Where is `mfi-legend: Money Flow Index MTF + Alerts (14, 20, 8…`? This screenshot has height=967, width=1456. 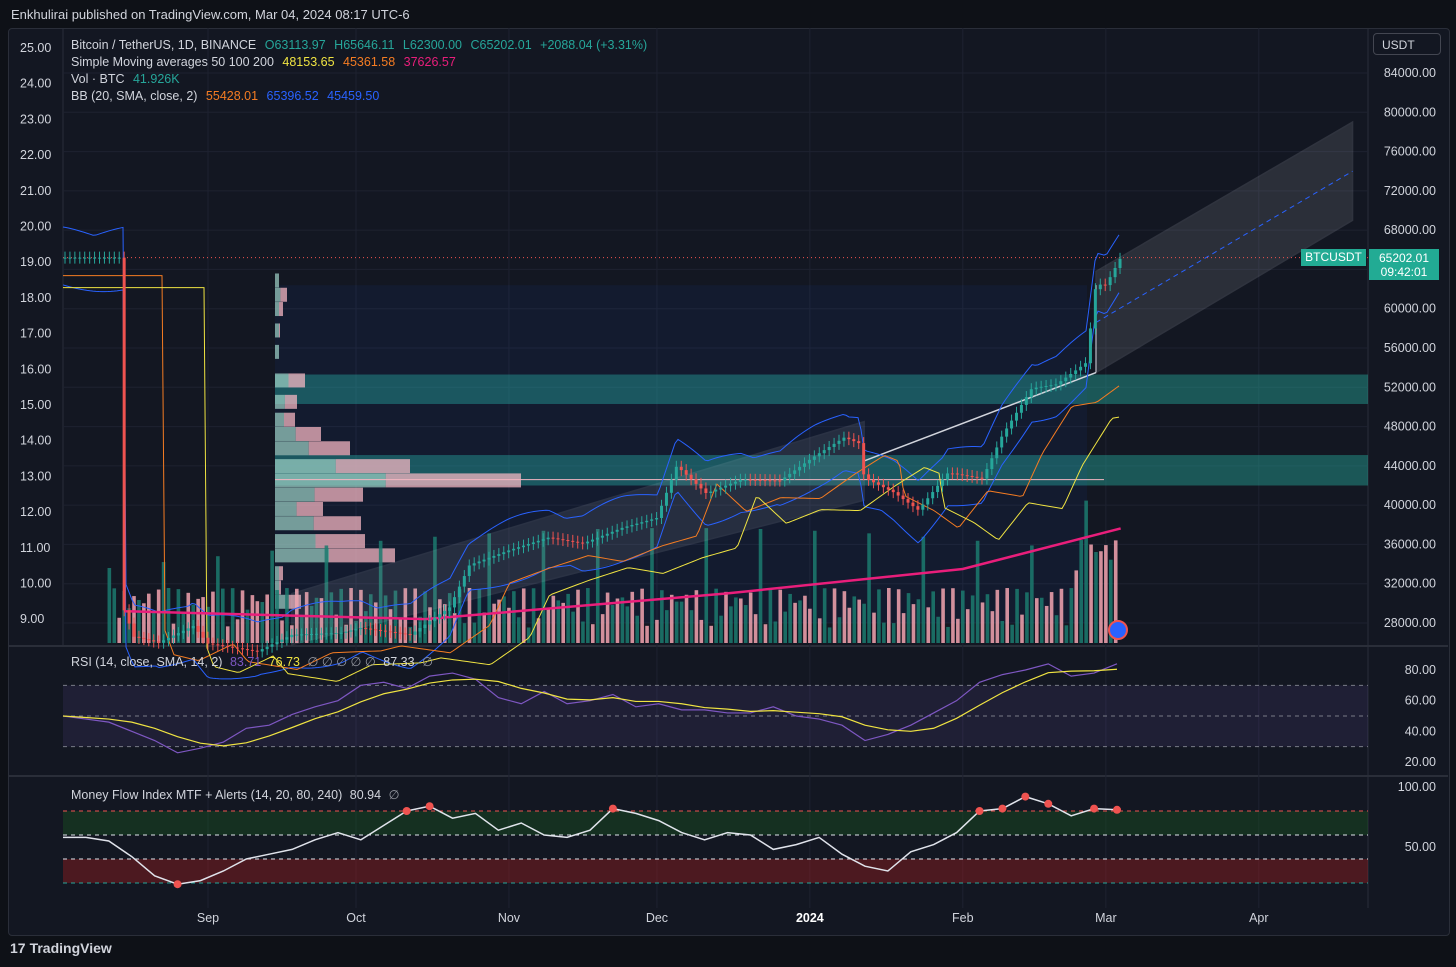
mfi-legend: Money Flow Index MTF + Alerts (14, 20, 8… is located at coordinates (237, 794).